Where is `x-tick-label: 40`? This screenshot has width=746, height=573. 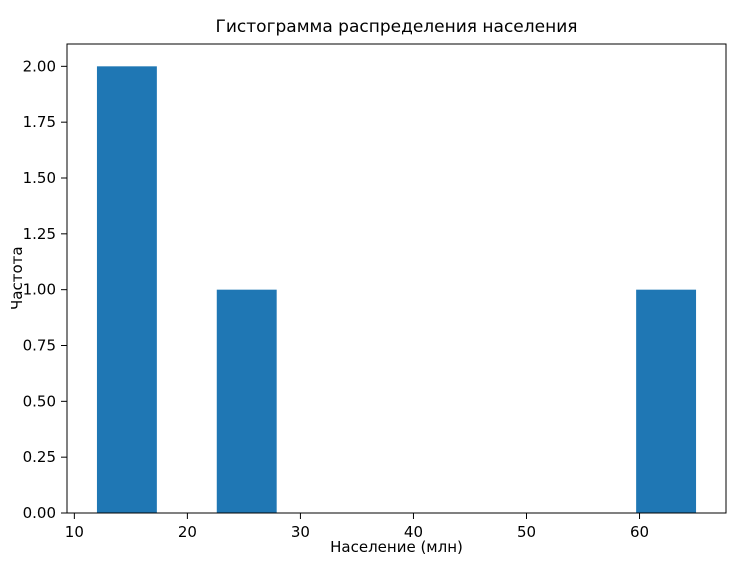 x-tick-label: 40 is located at coordinates (413, 532).